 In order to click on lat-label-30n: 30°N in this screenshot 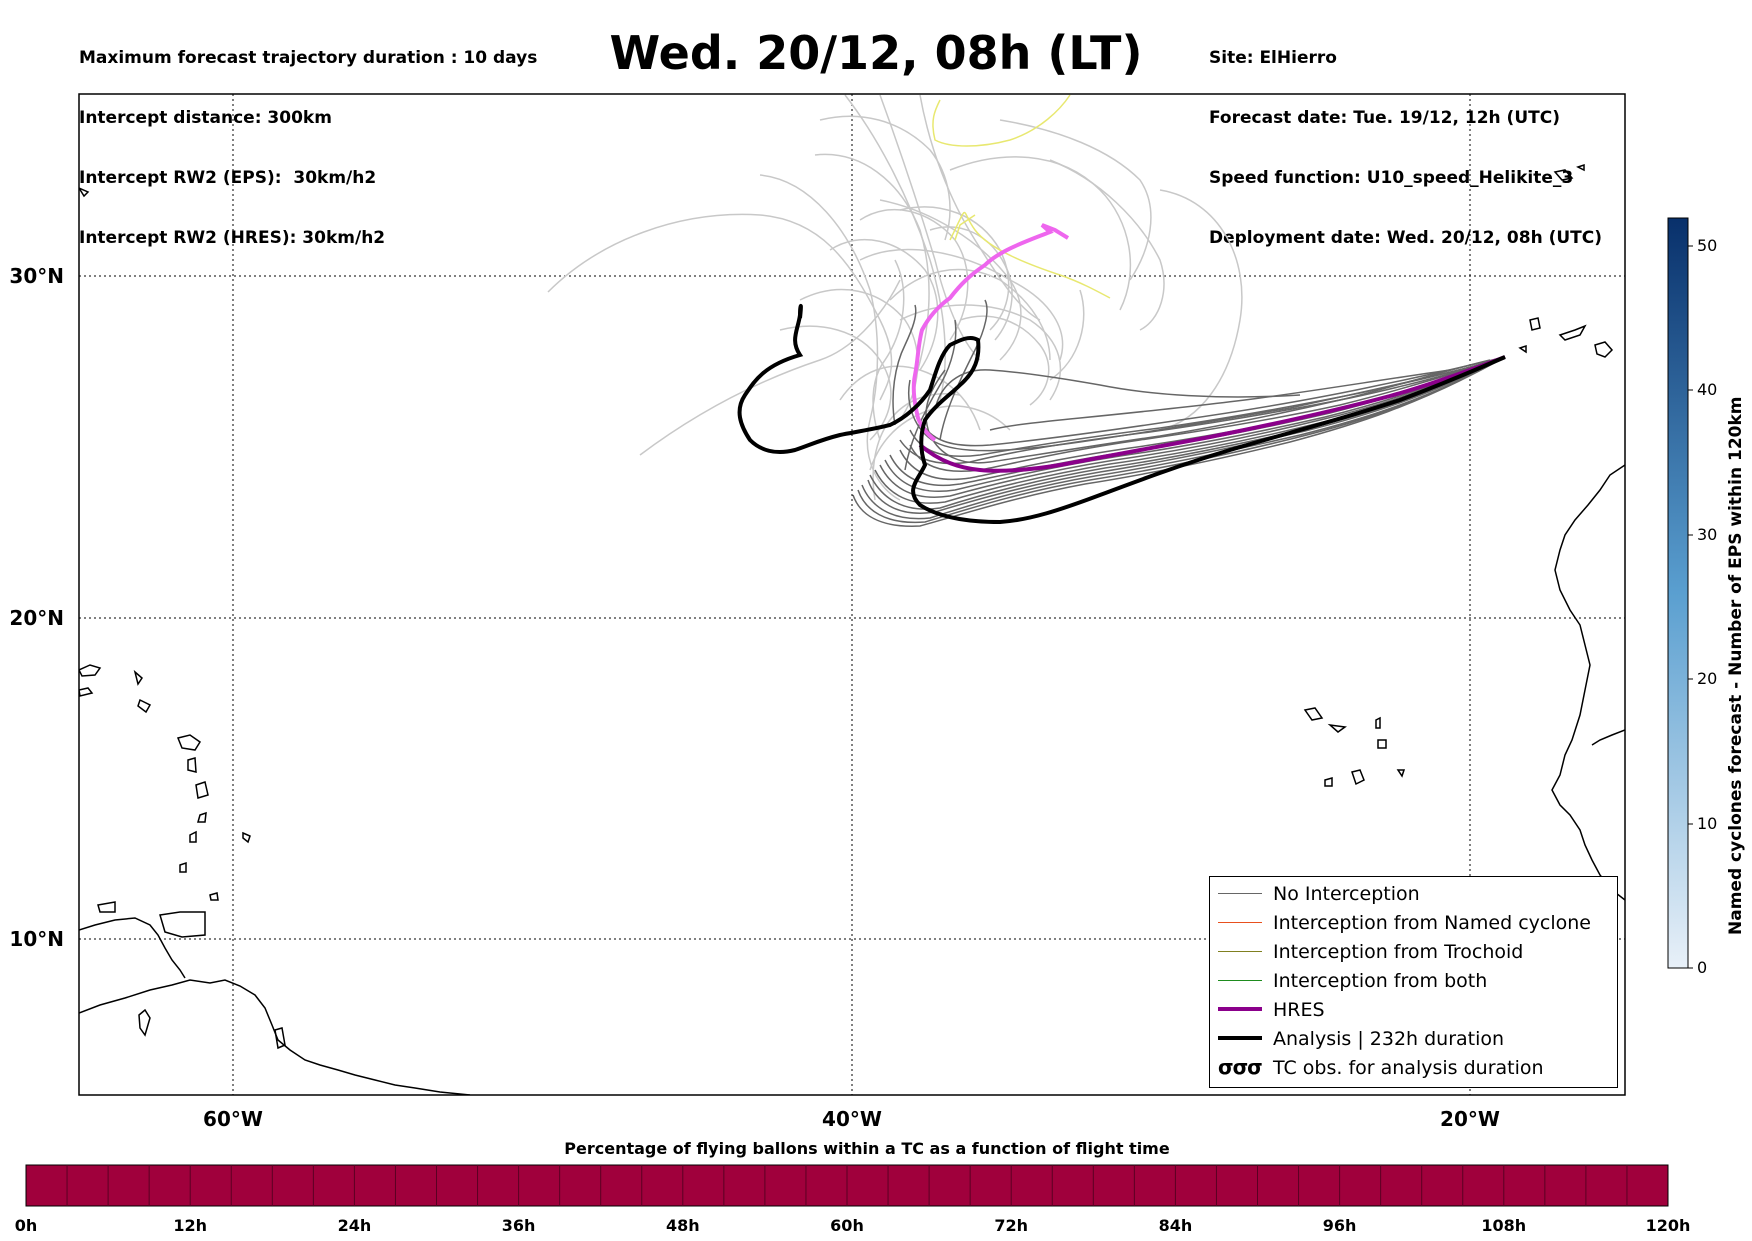, I will do `click(36, 276)`.